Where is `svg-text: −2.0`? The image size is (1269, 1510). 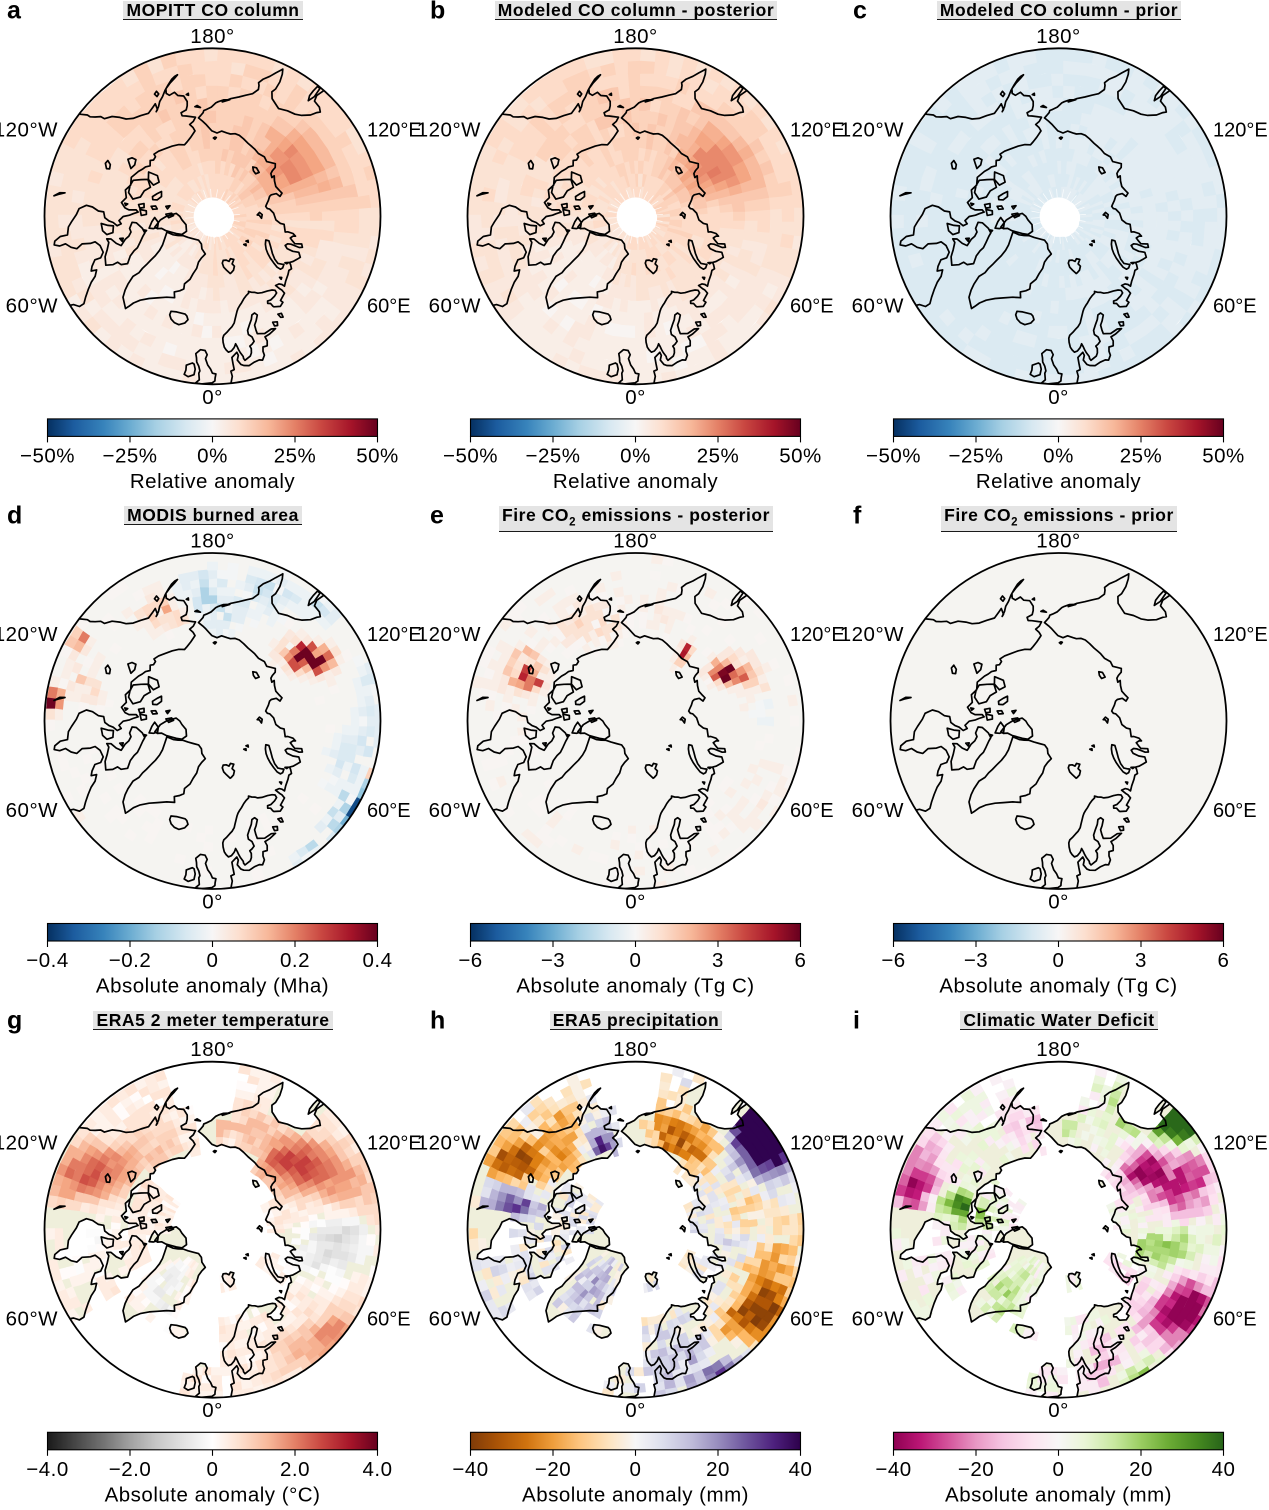
svg-text: −2.0 is located at coordinates (130, 1469).